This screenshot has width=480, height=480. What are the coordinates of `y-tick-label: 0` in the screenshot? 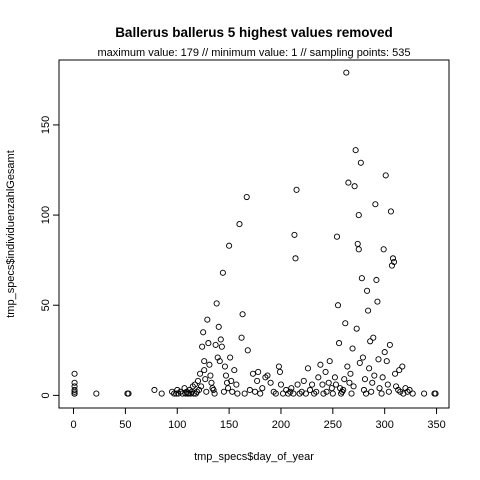 It's located at (46, 395).